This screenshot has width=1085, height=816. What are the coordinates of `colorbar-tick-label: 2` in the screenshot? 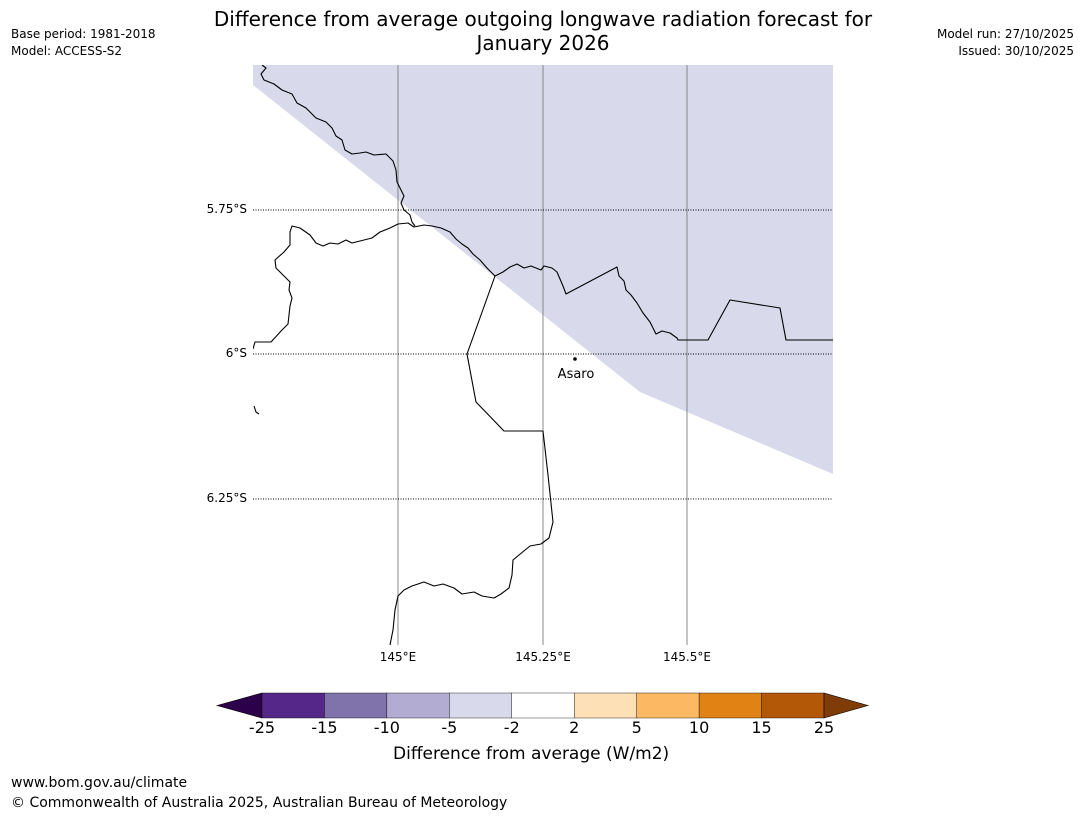 It's located at (574, 727).